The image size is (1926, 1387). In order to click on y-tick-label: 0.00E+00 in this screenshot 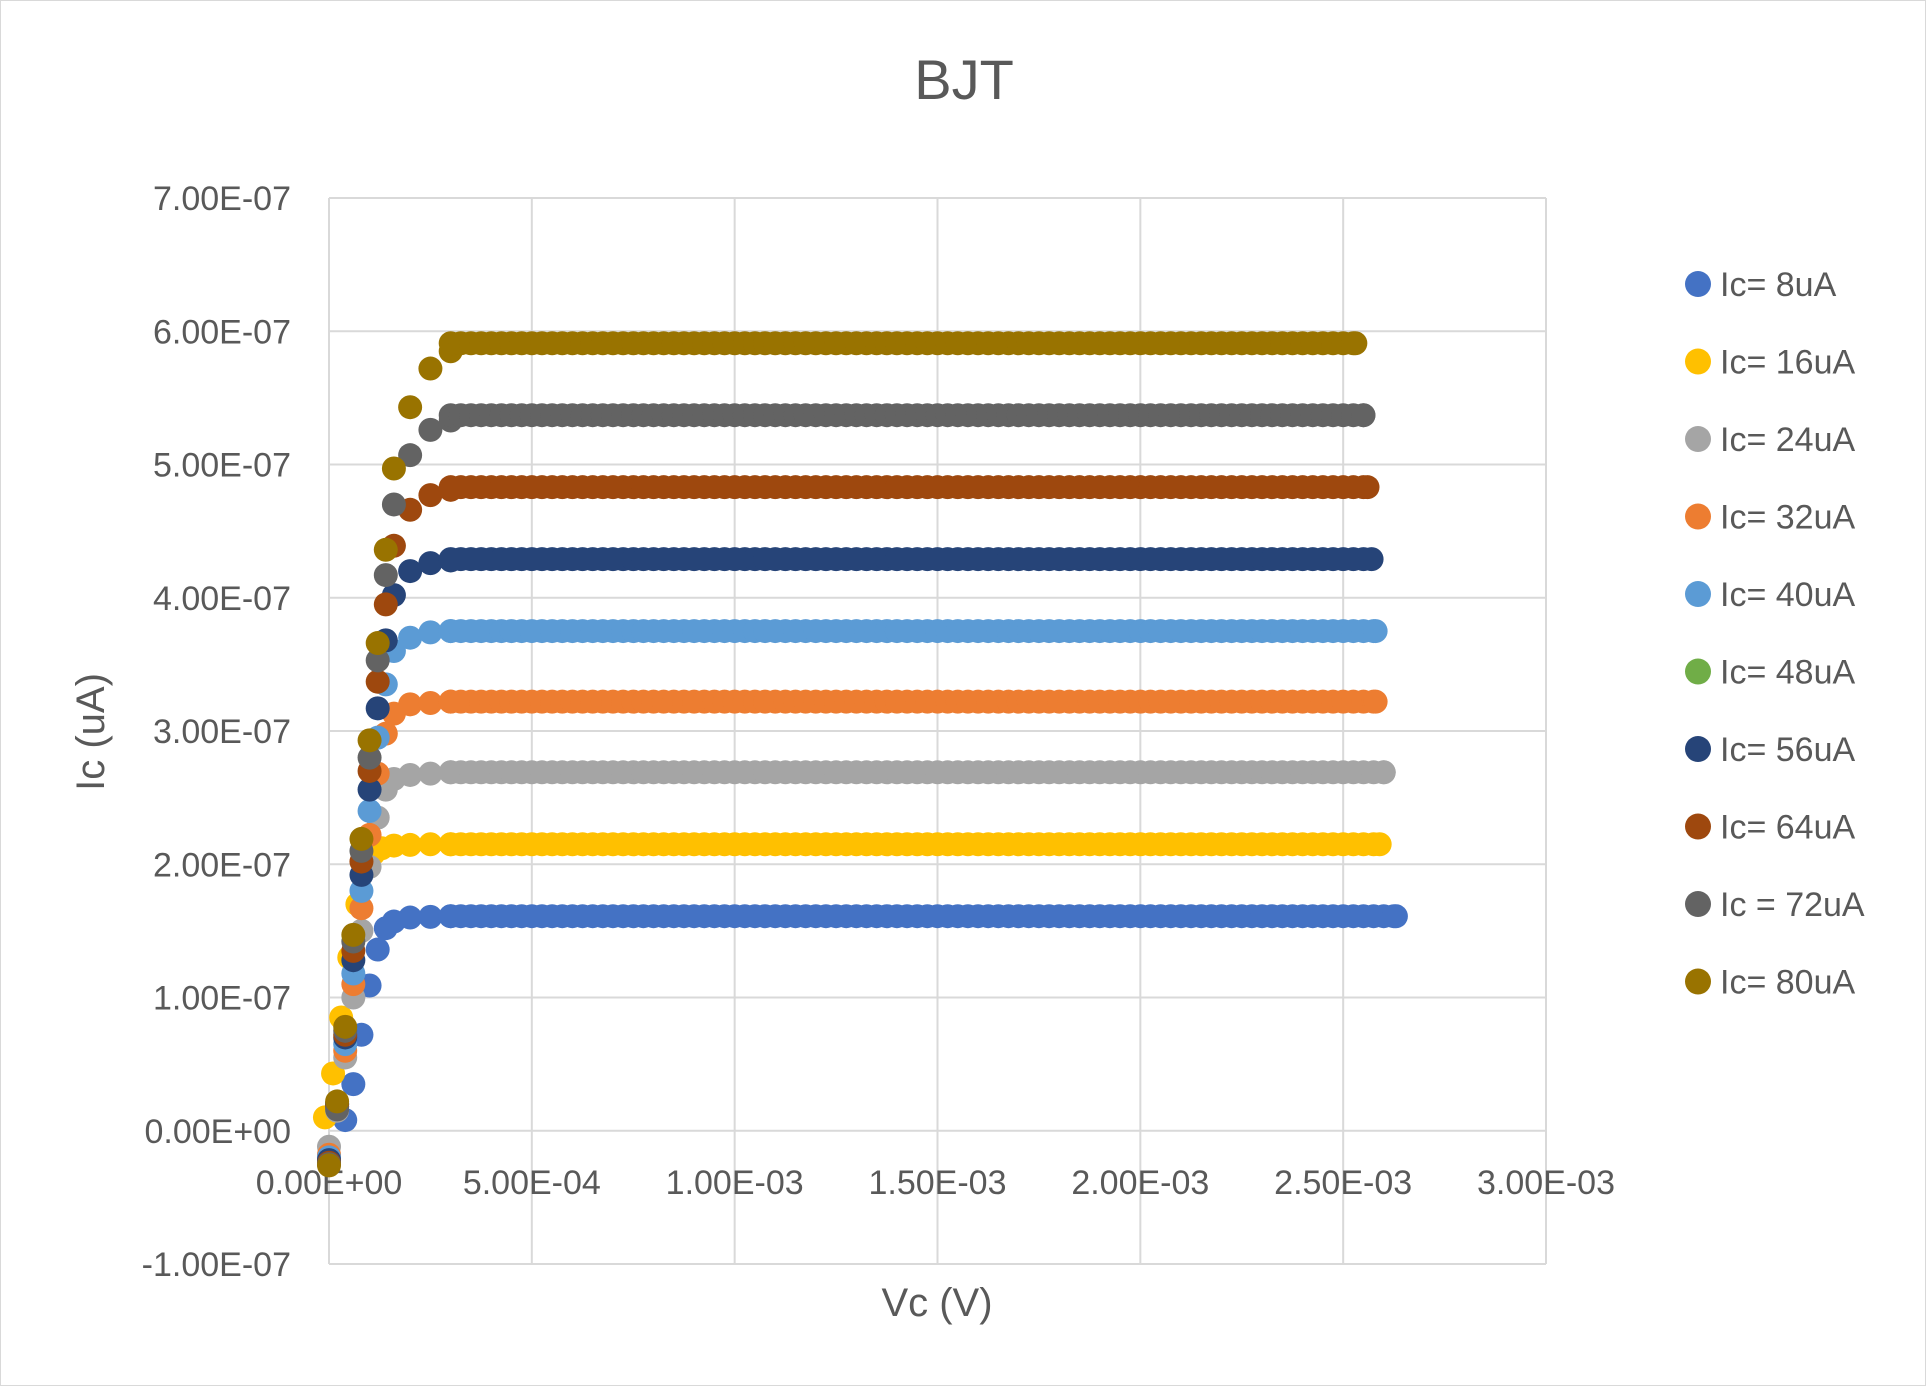, I will do `click(217, 1132)`.